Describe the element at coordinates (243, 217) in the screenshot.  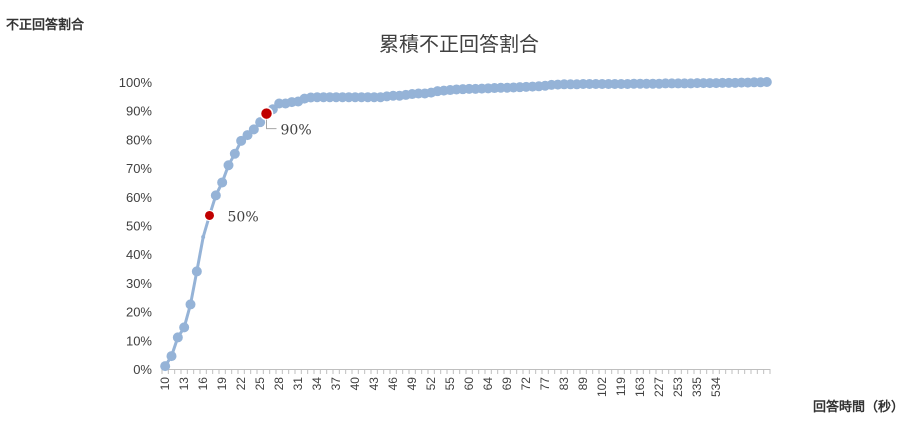
I see `annotation-50: 50%` at that location.